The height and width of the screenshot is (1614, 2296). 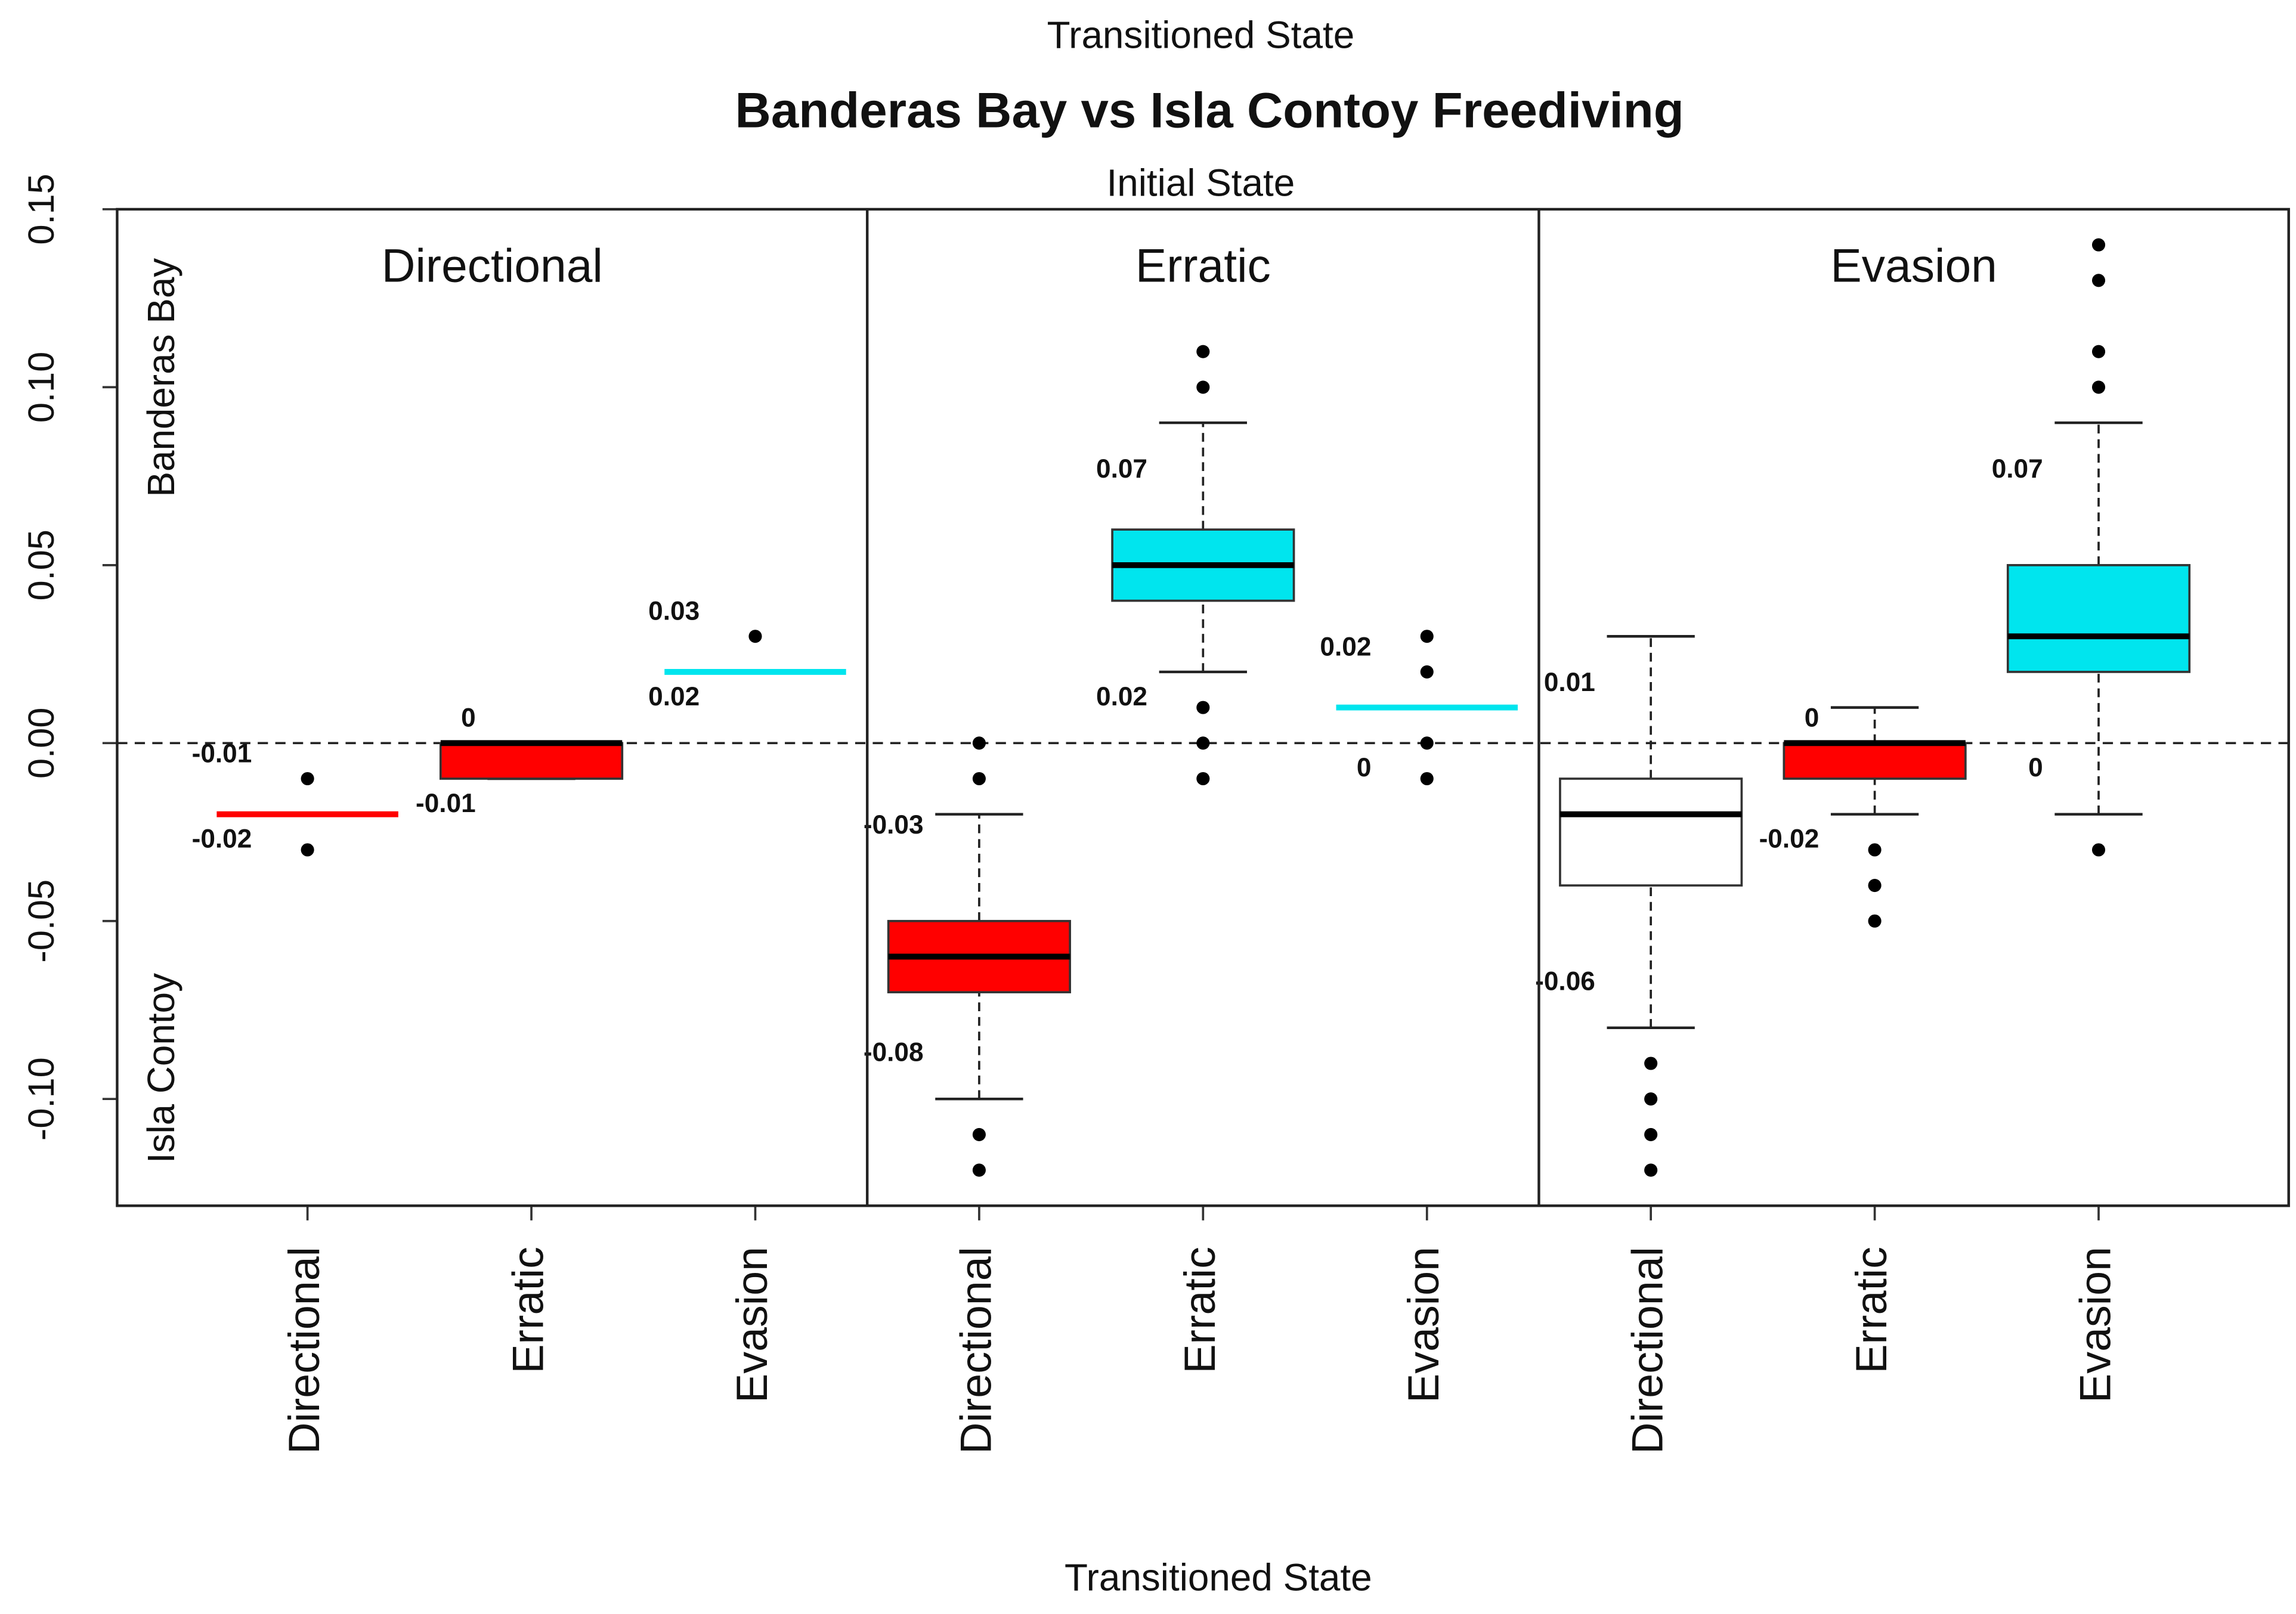 I want to click on y-tick-label: 0.05, so click(x=41, y=564).